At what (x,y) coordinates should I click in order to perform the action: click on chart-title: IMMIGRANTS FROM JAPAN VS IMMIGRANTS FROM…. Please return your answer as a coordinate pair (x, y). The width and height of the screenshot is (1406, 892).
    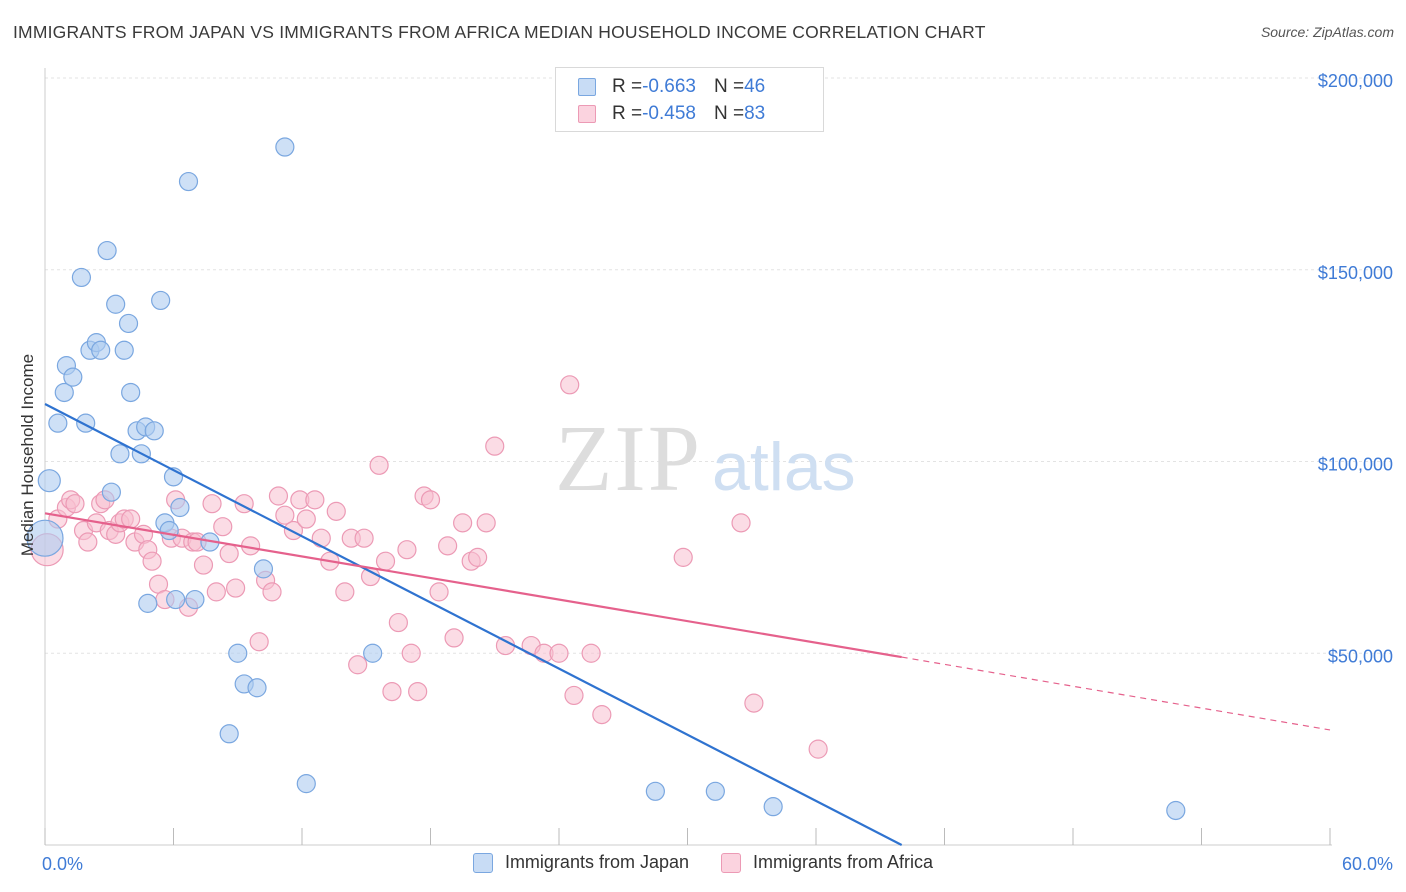
    Looking at the image, I should click on (499, 32).